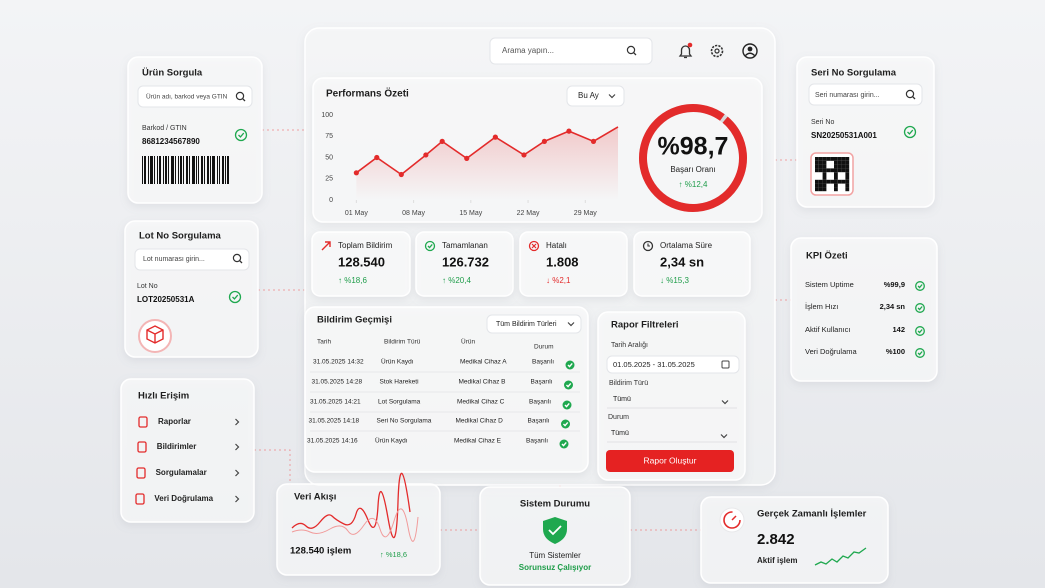 The image size is (1045, 588). I want to click on user-icon, so click(750, 51).